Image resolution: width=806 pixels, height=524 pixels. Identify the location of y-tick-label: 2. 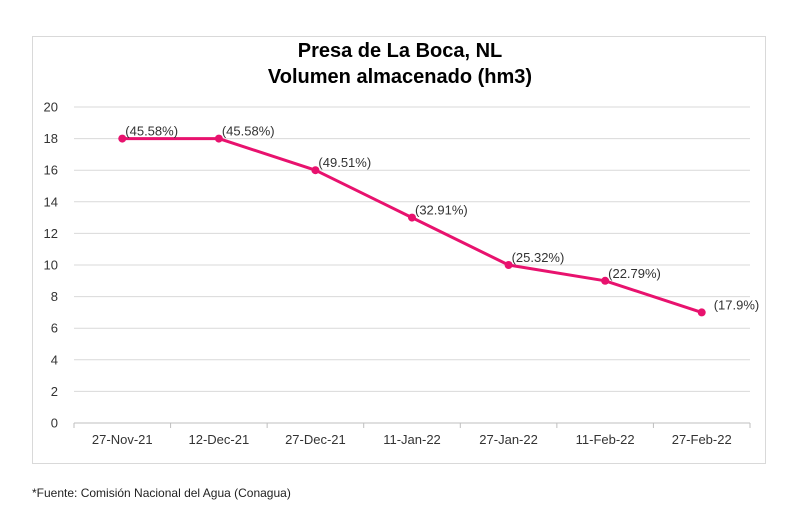
(54, 391).